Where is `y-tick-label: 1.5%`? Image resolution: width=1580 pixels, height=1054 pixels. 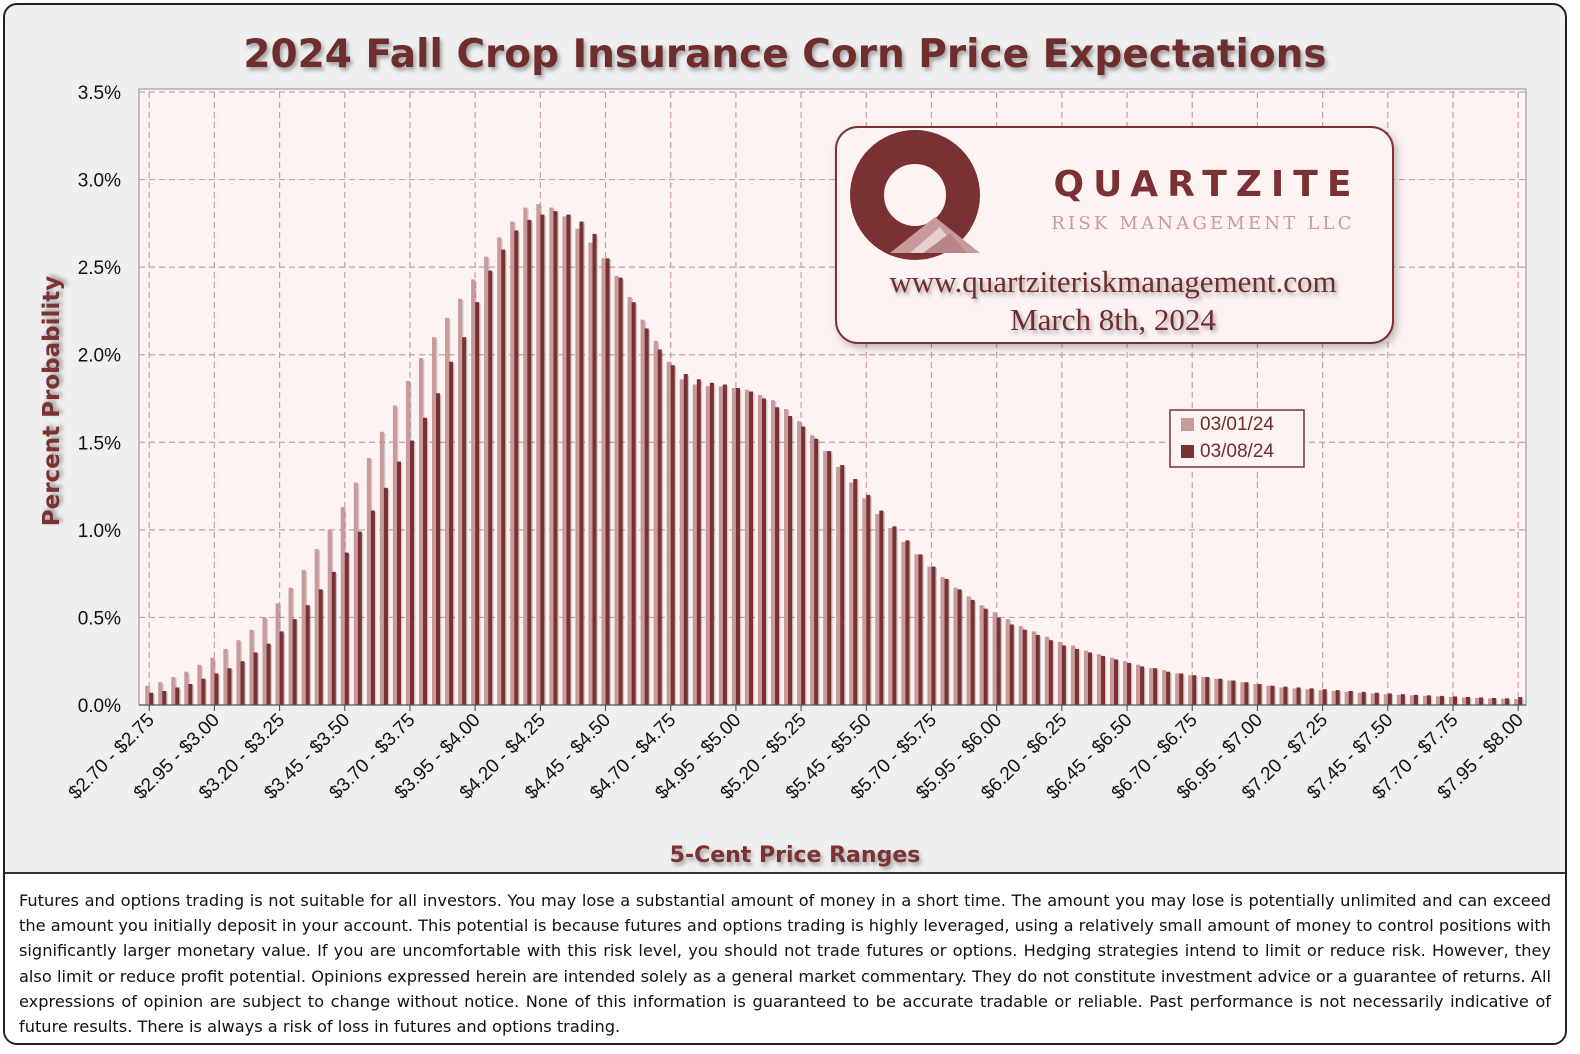 y-tick-label: 1.5% is located at coordinates (99, 443).